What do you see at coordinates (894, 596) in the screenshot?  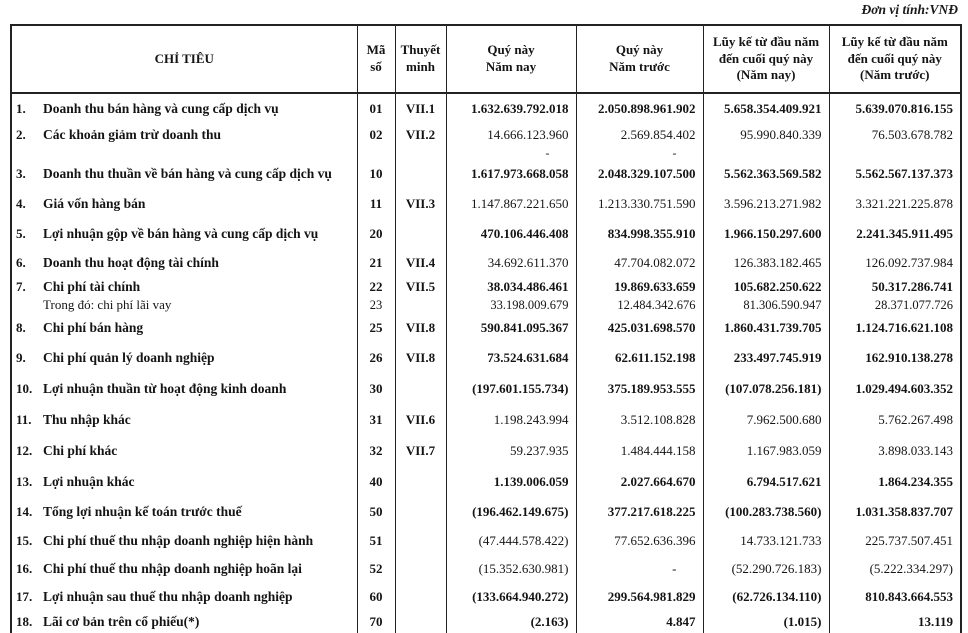 I see `value-ytd-last-year: 810.843.664.553` at bounding box center [894, 596].